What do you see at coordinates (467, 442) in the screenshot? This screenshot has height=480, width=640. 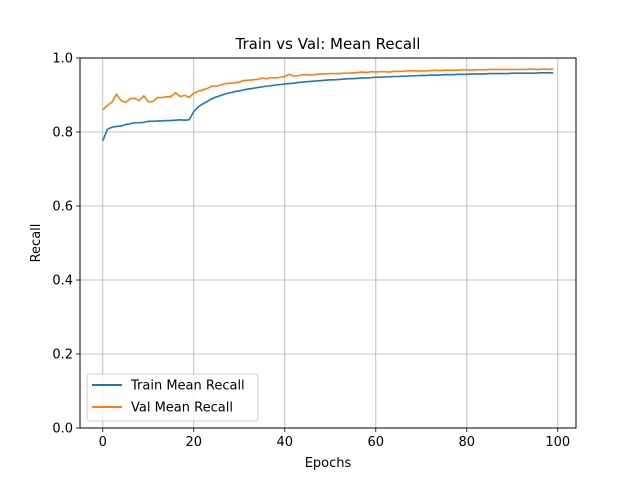 I see `x-tick-label: 80` at bounding box center [467, 442].